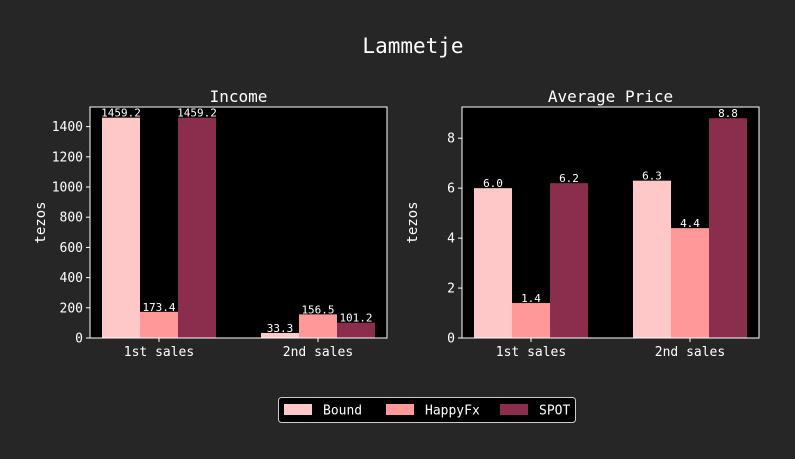 Image resolution: width=795 pixels, height=459 pixels. I want to click on data-label: 33.3, so click(280, 328).